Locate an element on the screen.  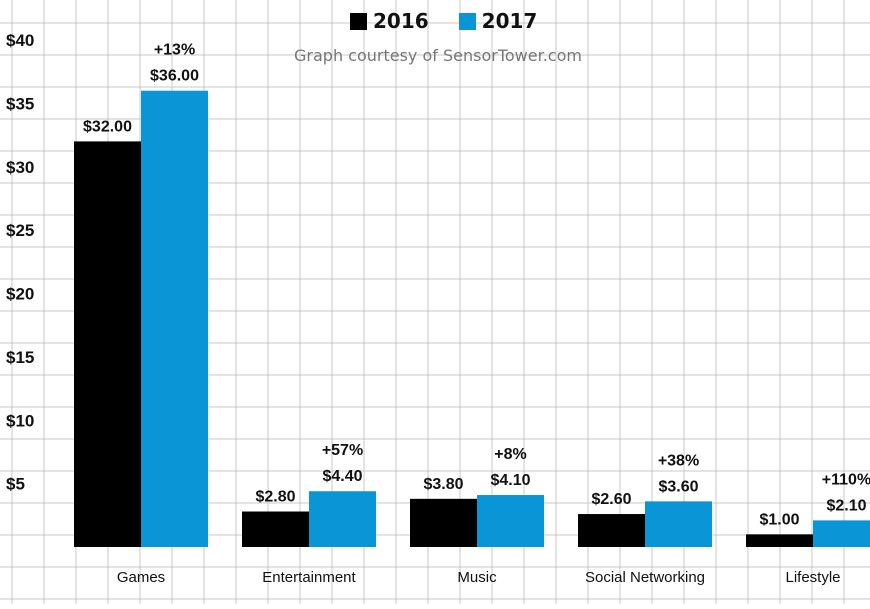
data-label-2017: $3.60 is located at coordinates (678, 486).